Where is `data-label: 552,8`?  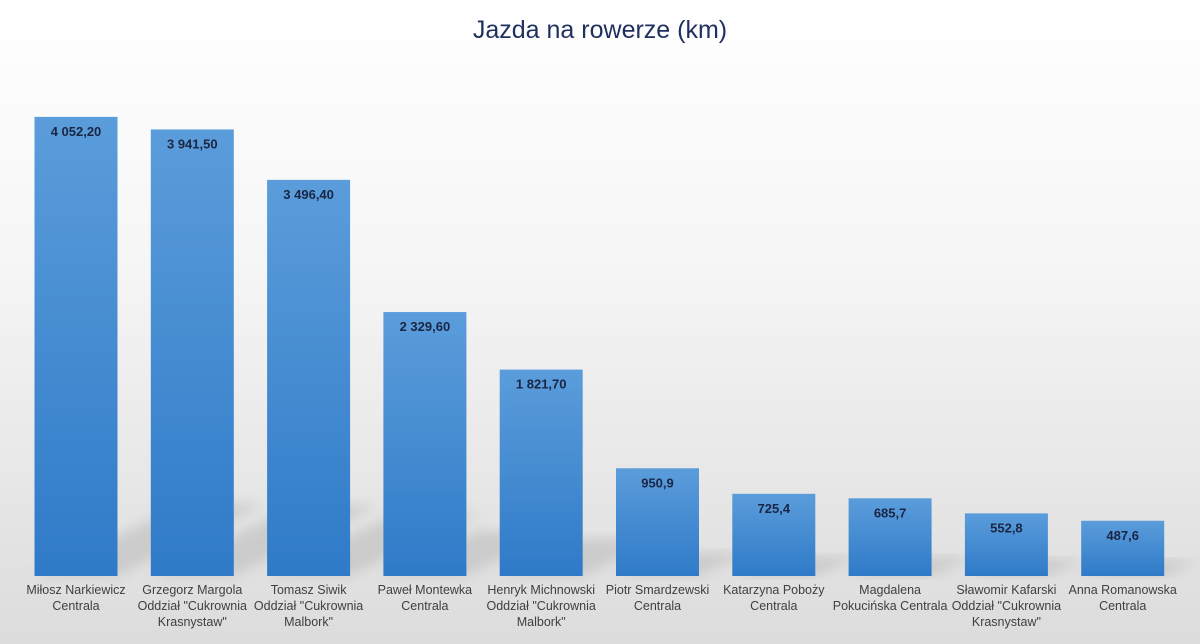 data-label: 552,8 is located at coordinates (1006, 527).